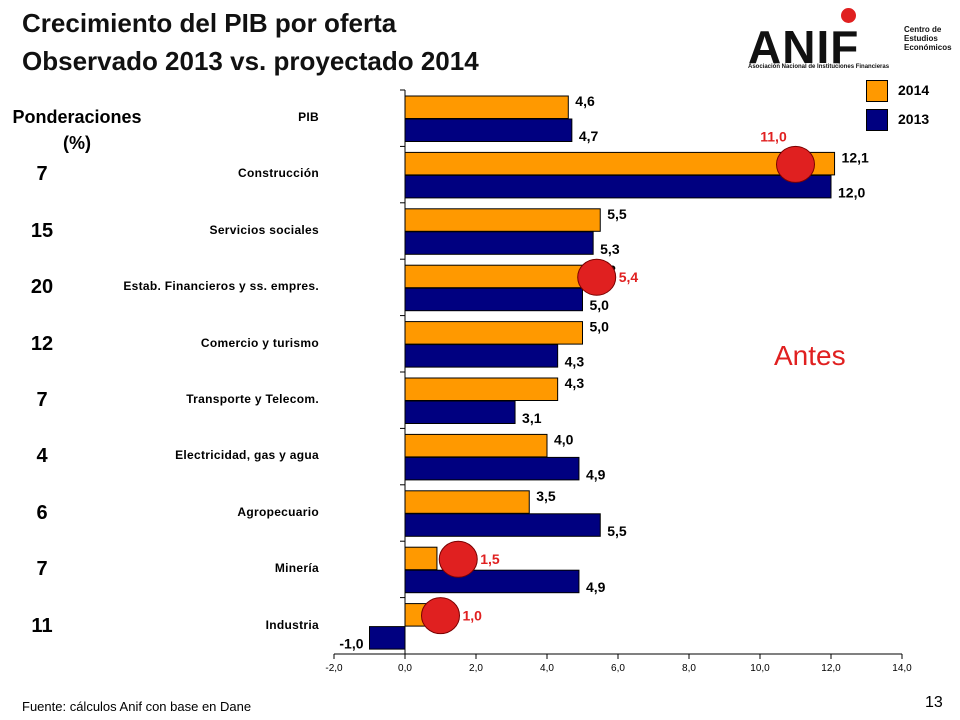  What do you see at coordinates (547, 668) in the screenshot?
I see `x-tick-label: 4,0` at bounding box center [547, 668].